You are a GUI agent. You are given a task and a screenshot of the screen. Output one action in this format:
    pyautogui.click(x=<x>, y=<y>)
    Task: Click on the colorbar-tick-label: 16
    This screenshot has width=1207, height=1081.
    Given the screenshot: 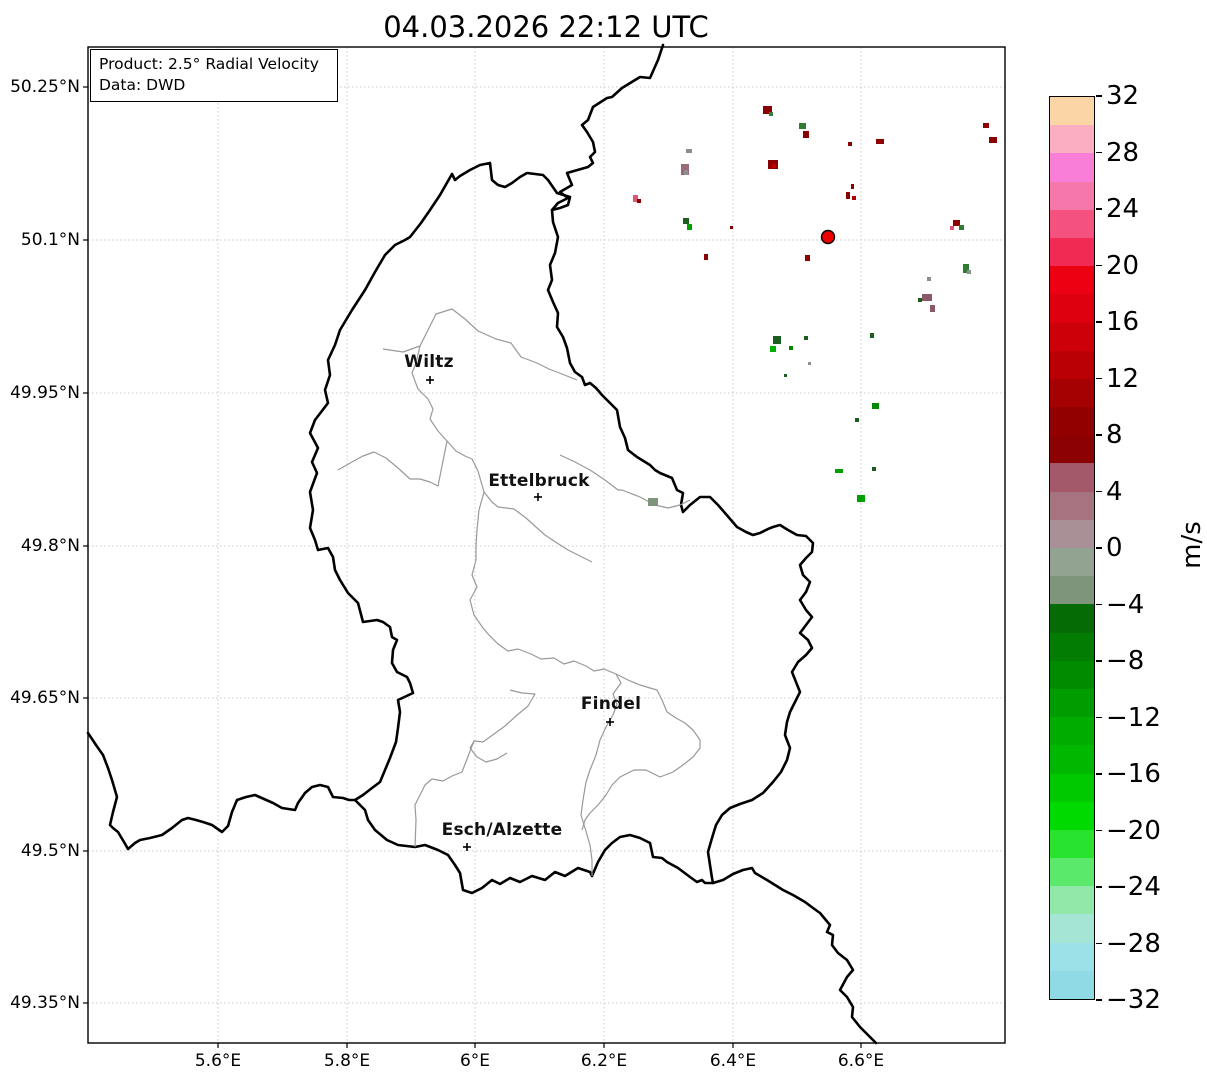 What is the action you would take?
    pyautogui.click(x=1123, y=322)
    